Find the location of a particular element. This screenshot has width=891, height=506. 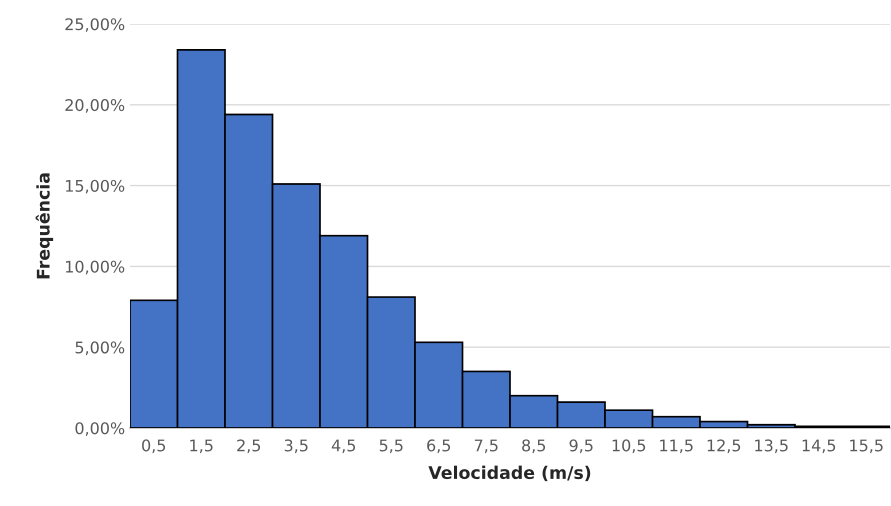

x-tick-label: 1,5 is located at coordinates (201, 447).